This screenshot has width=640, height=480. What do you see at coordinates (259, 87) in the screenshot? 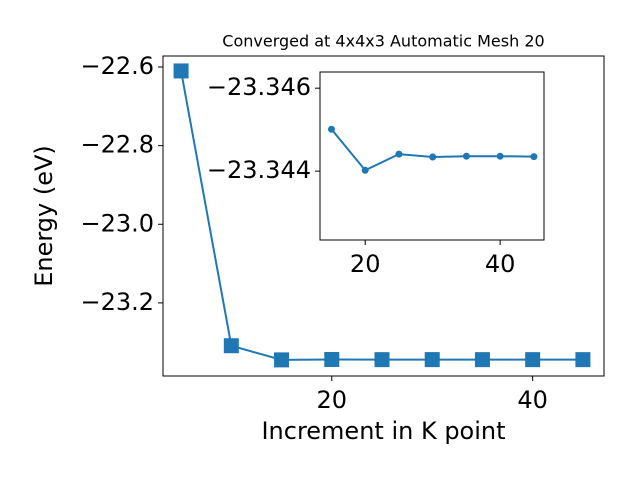
I see `y-tick-label: −23.346` at bounding box center [259, 87].